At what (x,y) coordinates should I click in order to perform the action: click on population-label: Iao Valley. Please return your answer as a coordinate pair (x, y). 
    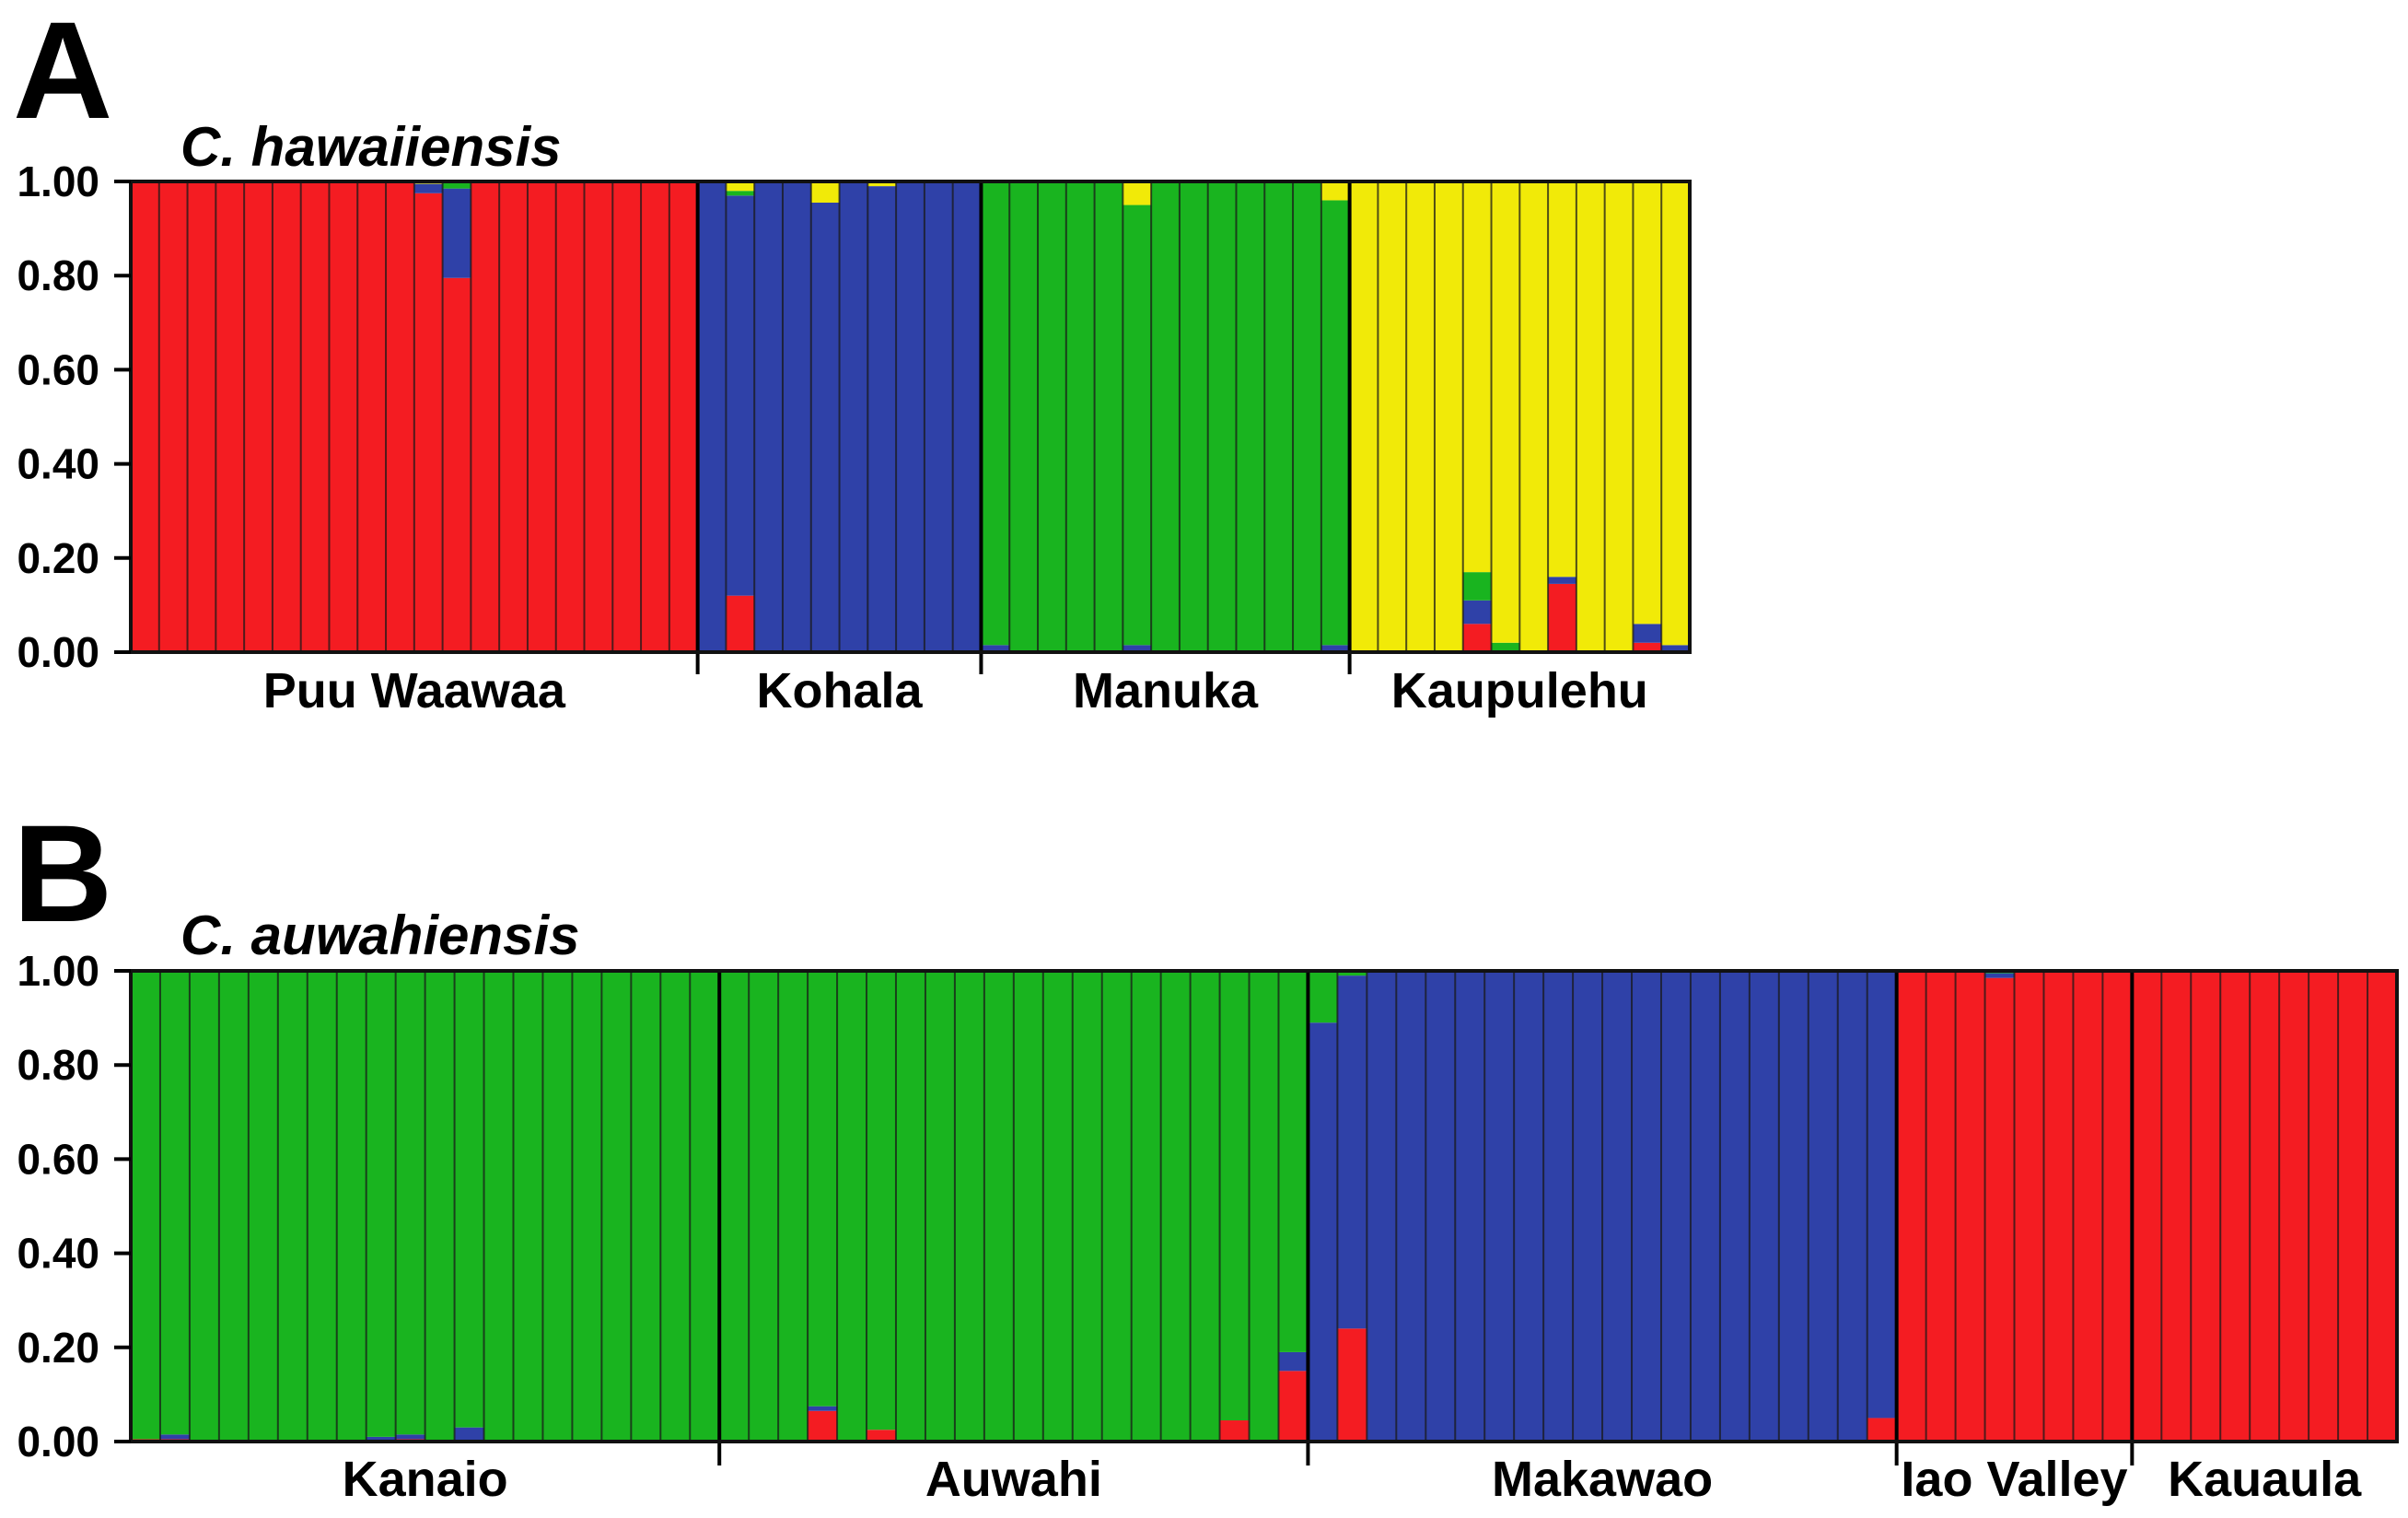
    Looking at the image, I should click on (2014, 1479).